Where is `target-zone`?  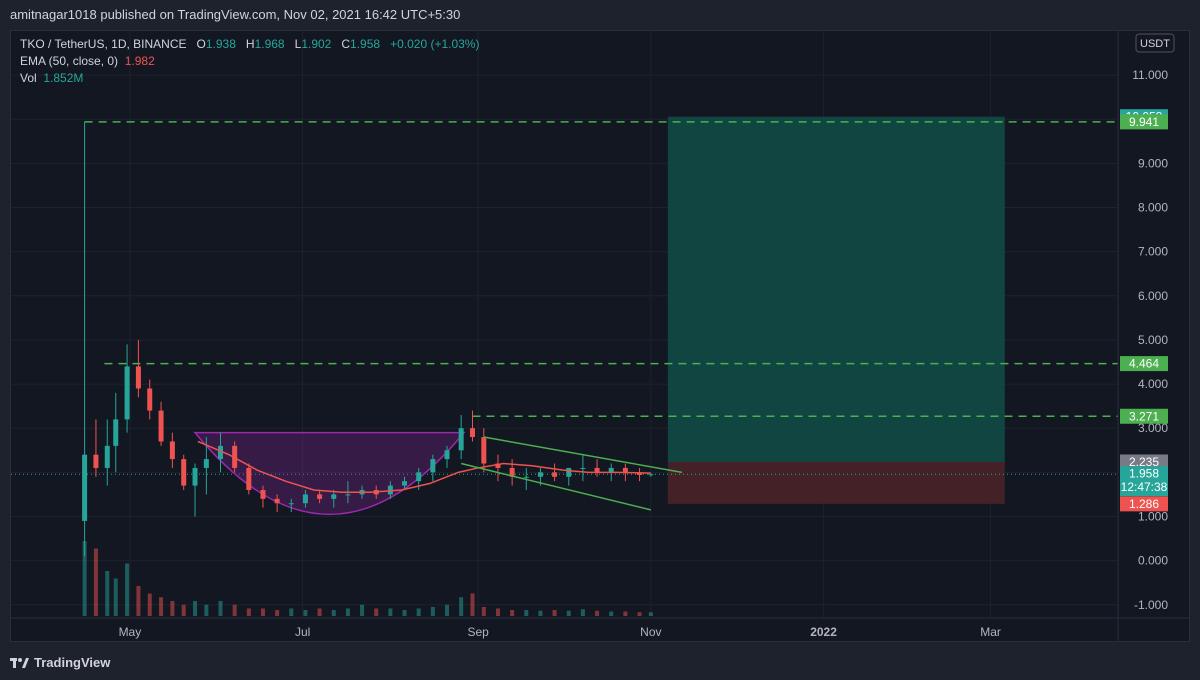 target-zone is located at coordinates (836, 289).